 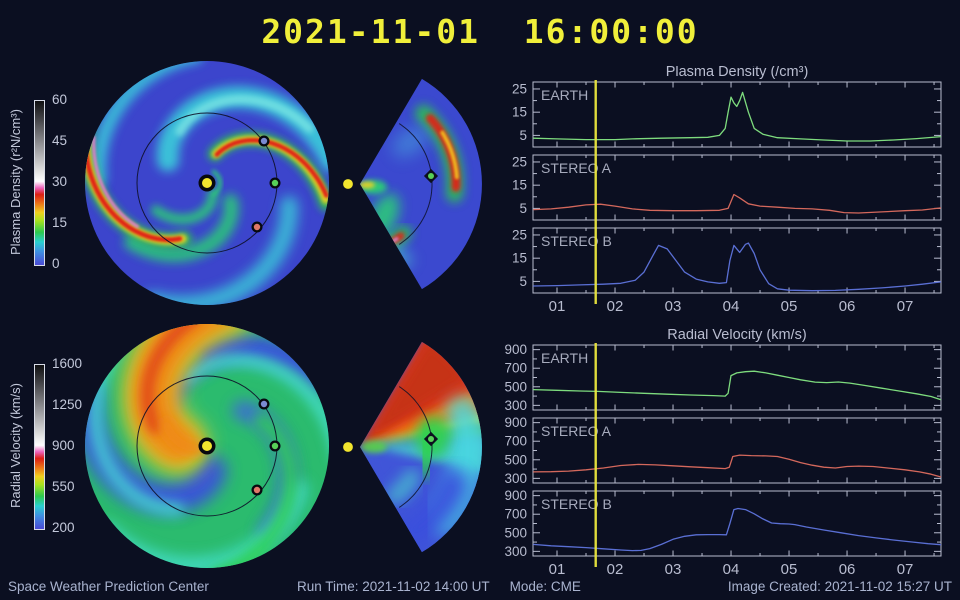 What do you see at coordinates (737, 73) in the screenshot?
I see `chart-title: Plasma Density (/cm³)` at bounding box center [737, 73].